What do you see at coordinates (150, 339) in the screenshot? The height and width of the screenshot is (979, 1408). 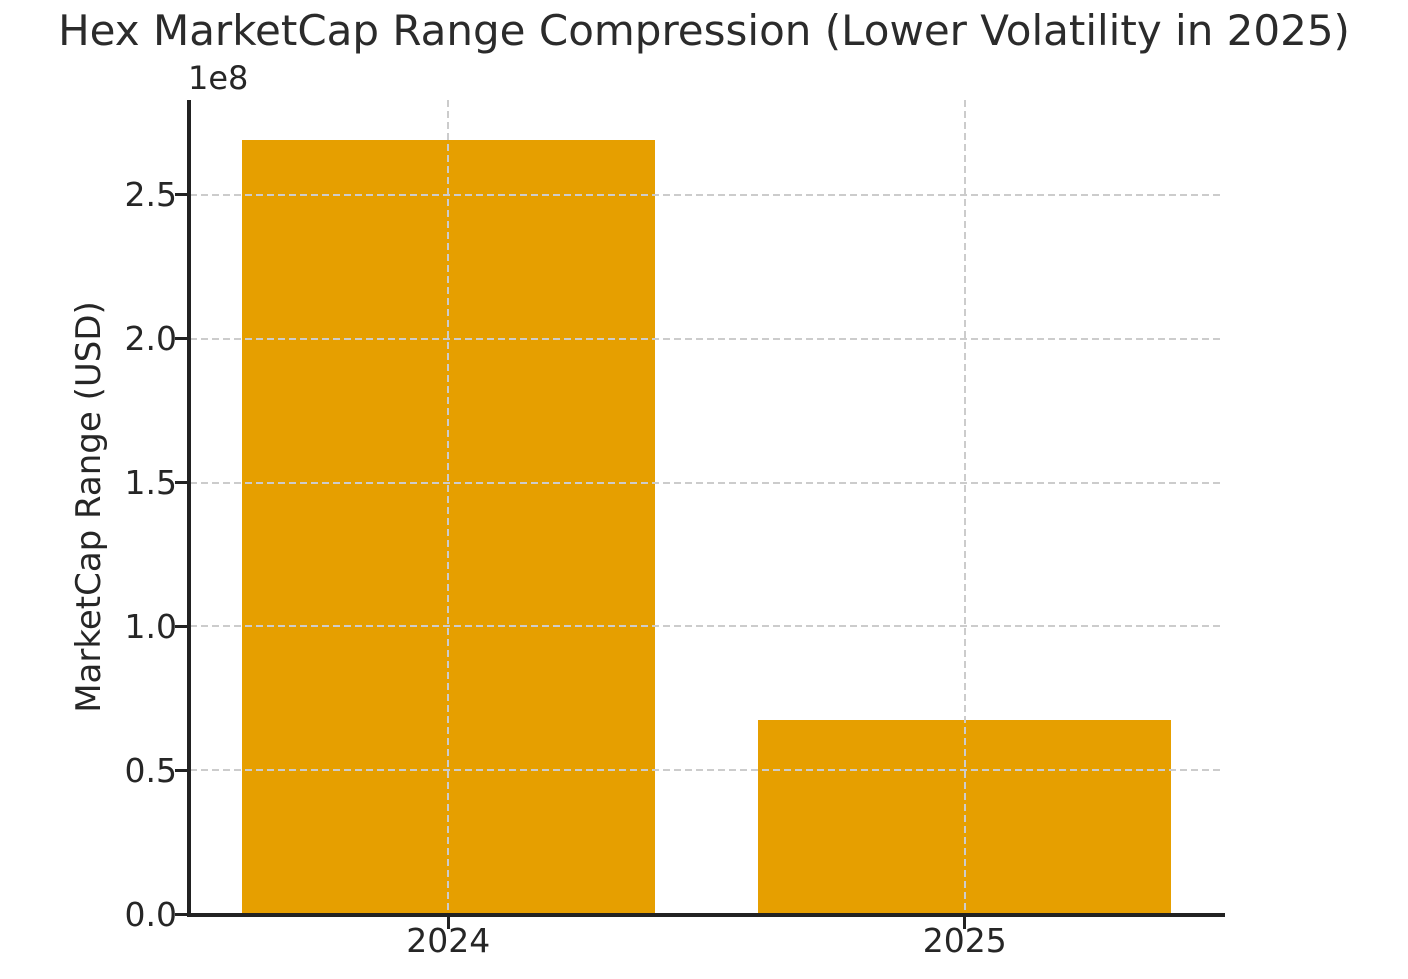 I see `y-tick-label: 2.0` at bounding box center [150, 339].